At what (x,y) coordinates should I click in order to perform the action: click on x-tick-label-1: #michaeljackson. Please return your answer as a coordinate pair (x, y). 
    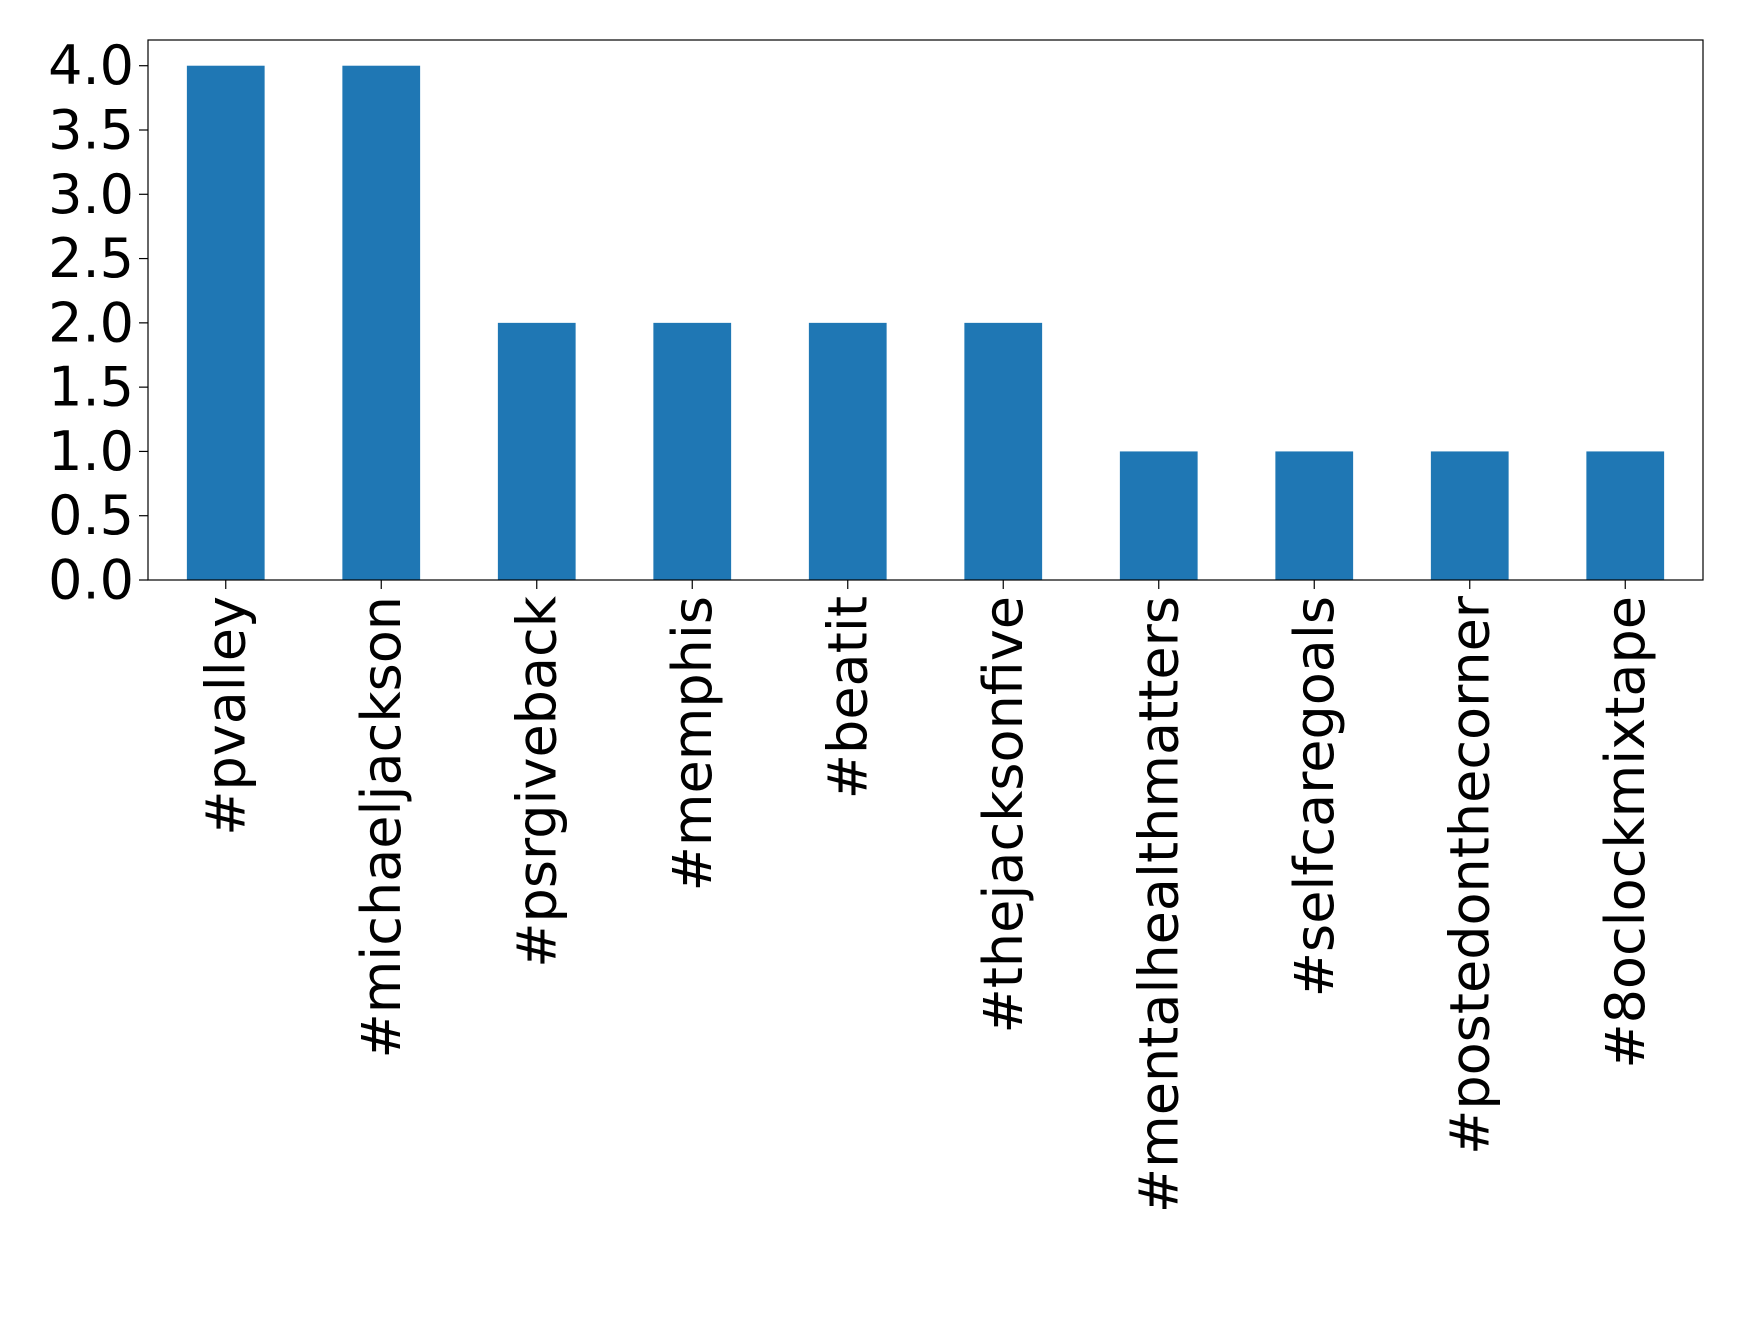
    Looking at the image, I should click on (381, 827).